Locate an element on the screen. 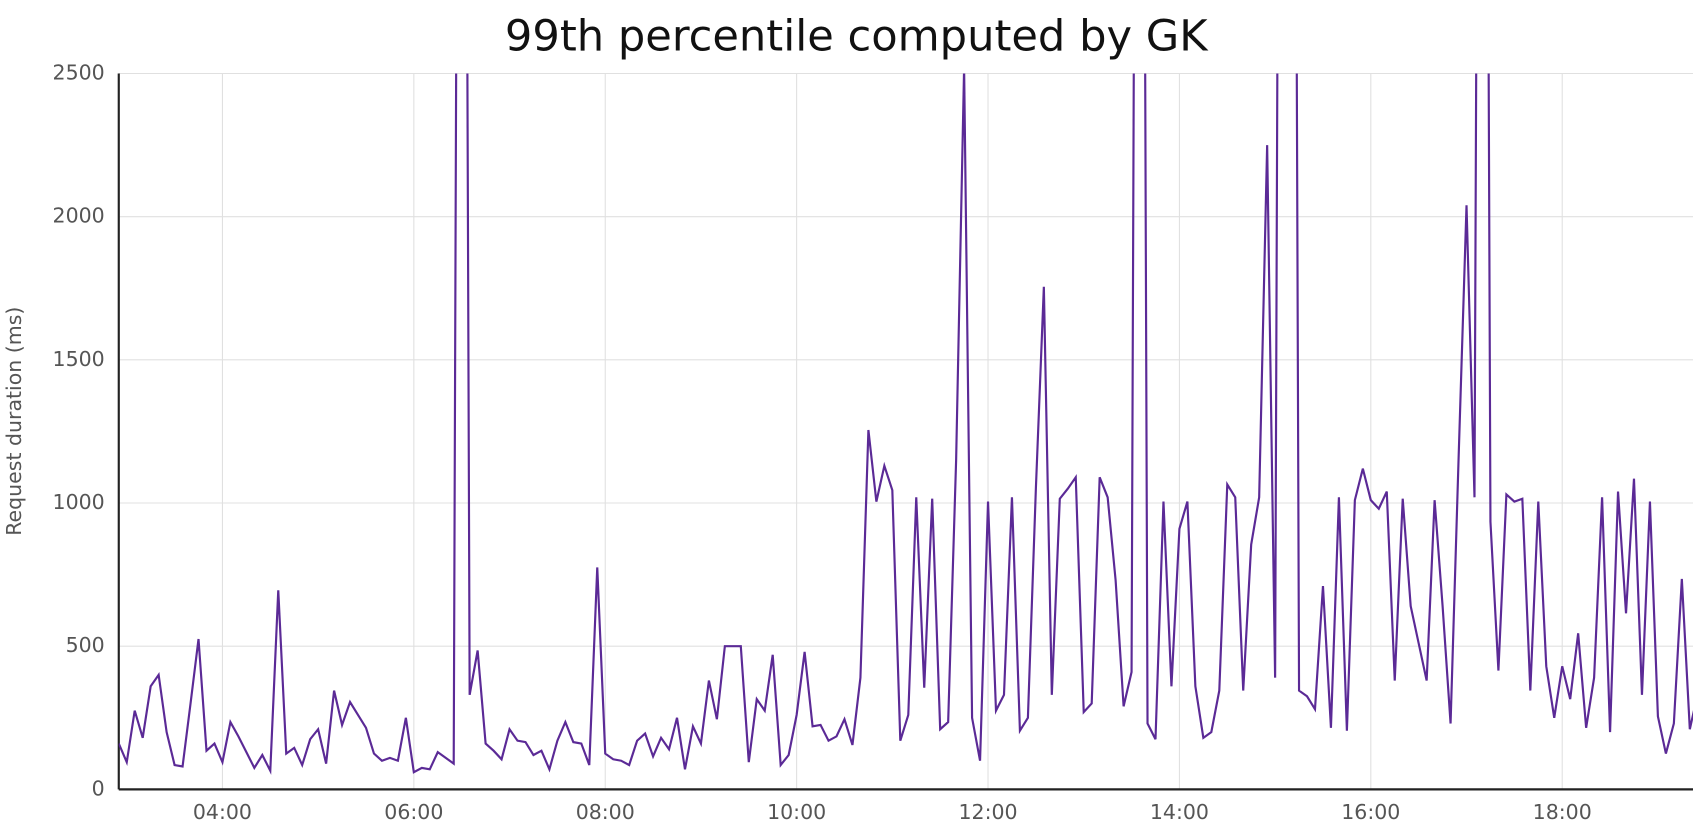 This screenshot has width=1693, height=824. y-tick-label: 0 is located at coordinates (98, 788).